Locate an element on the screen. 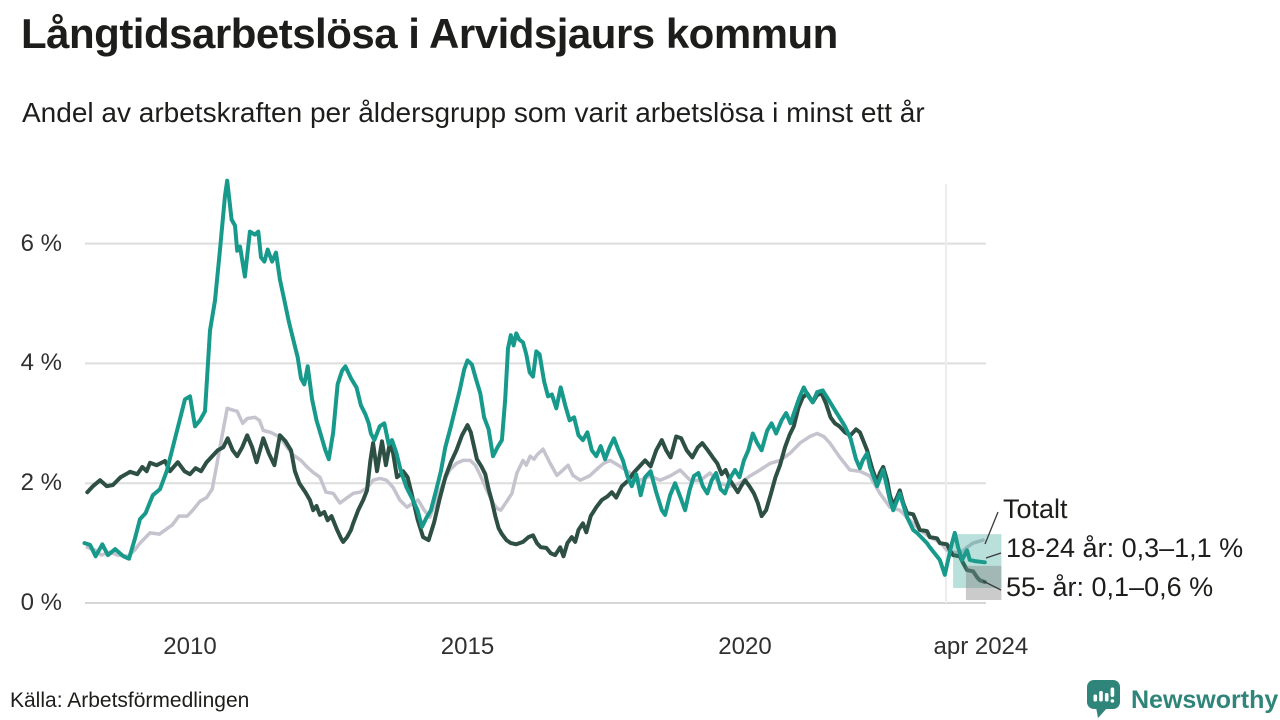 Image resolution: width=1280 pixels, height=720 pixels. brand-logo: Newsworthy is located at coordinates (1182, 699).